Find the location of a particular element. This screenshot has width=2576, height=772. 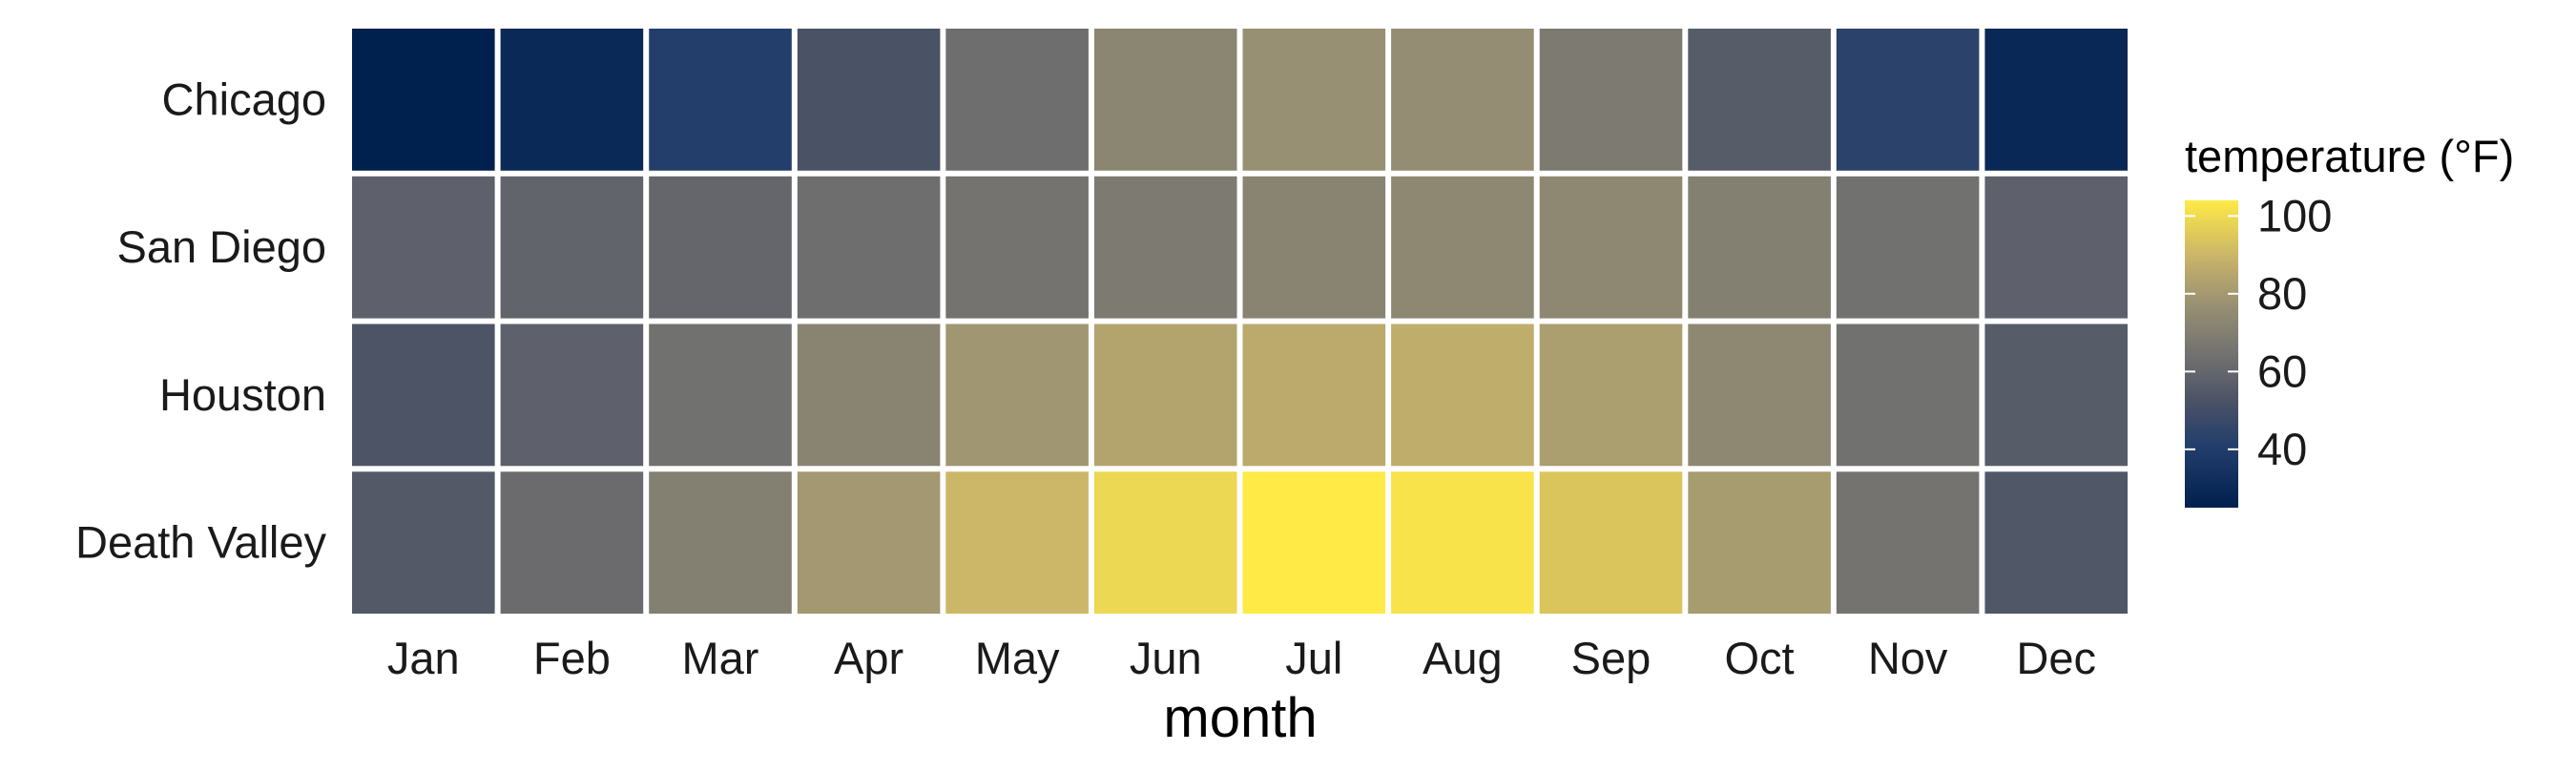

x-tick-label: Nov is located at coordinates (1908, 658).